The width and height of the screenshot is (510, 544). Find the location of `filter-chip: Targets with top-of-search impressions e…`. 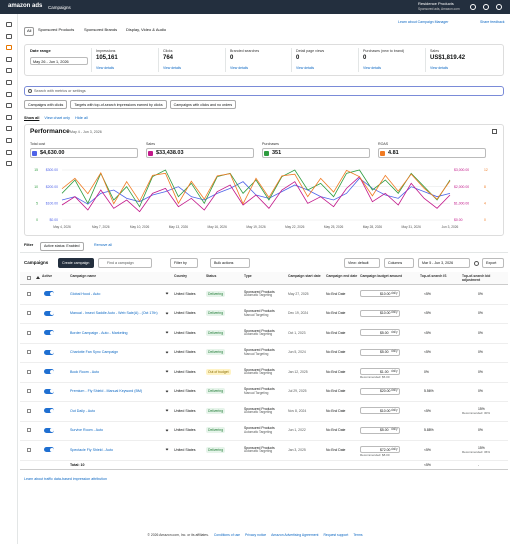

filter-chip: Targets with top-of-search impressions e… is located at coordinates (118, 105).